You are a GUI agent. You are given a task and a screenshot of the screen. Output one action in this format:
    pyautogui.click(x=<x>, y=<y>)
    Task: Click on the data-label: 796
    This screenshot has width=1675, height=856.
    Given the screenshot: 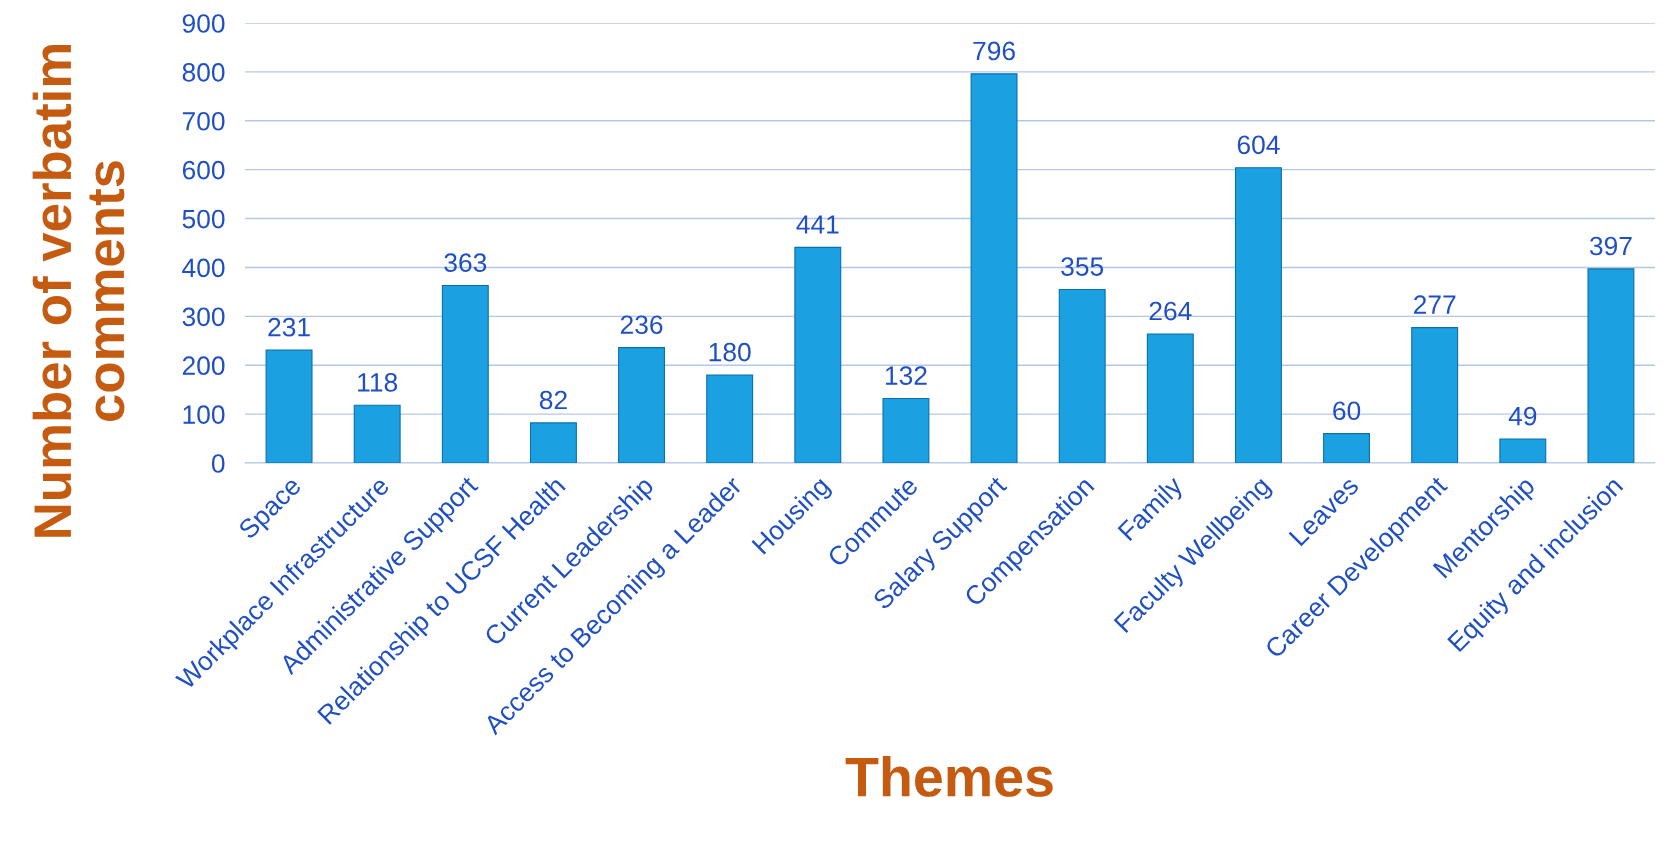 What is the action you would take?
    pyautogui.click(x=994, y=51)
    